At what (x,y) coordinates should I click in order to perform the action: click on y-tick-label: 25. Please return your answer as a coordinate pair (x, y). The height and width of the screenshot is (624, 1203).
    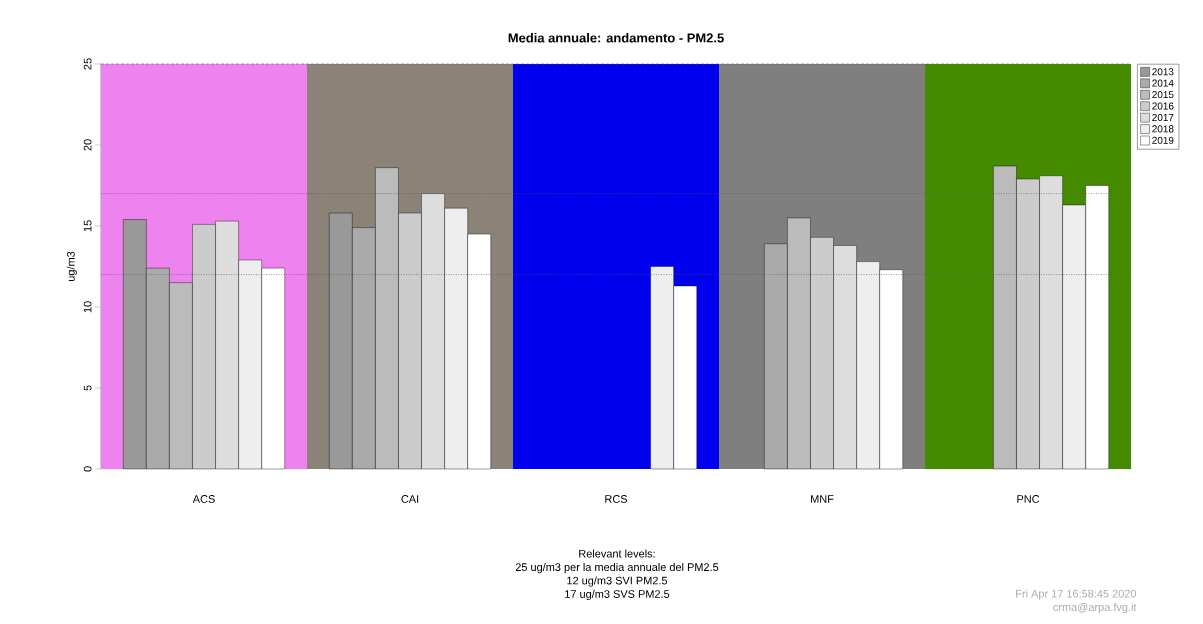
    Looking at the image, I should click on (87, 64).